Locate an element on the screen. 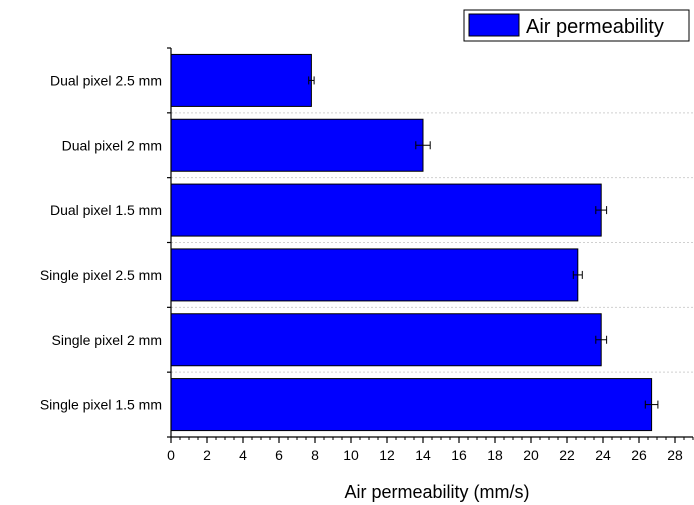  category-label: Dual pixel 1.5 mm is located at coordinates (106, 210).